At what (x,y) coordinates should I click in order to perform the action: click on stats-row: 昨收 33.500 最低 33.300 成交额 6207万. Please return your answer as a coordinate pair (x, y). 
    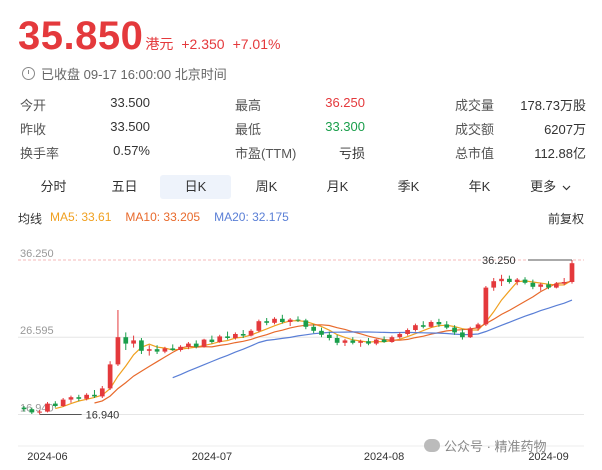
    Looking at the image, I should click on (303, 128).